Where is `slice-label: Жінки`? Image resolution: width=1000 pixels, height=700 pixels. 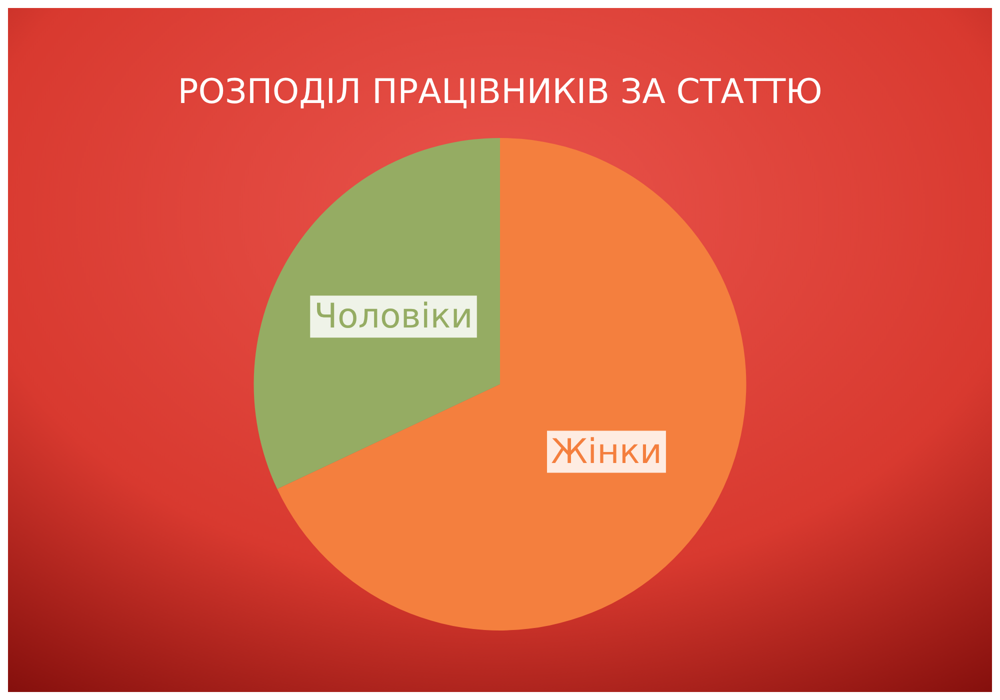
slice-label: Жінки is located at coordinates (606, 452).